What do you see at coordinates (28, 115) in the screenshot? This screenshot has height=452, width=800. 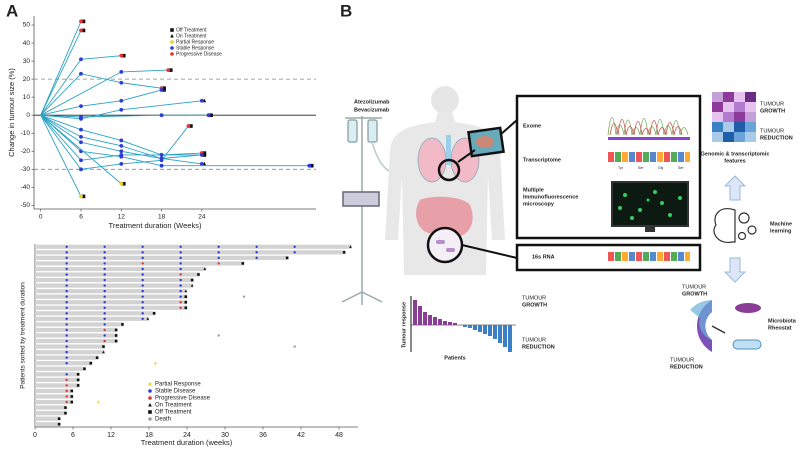 I see `y-tick-label: 0` at bounding box center [28, 115].